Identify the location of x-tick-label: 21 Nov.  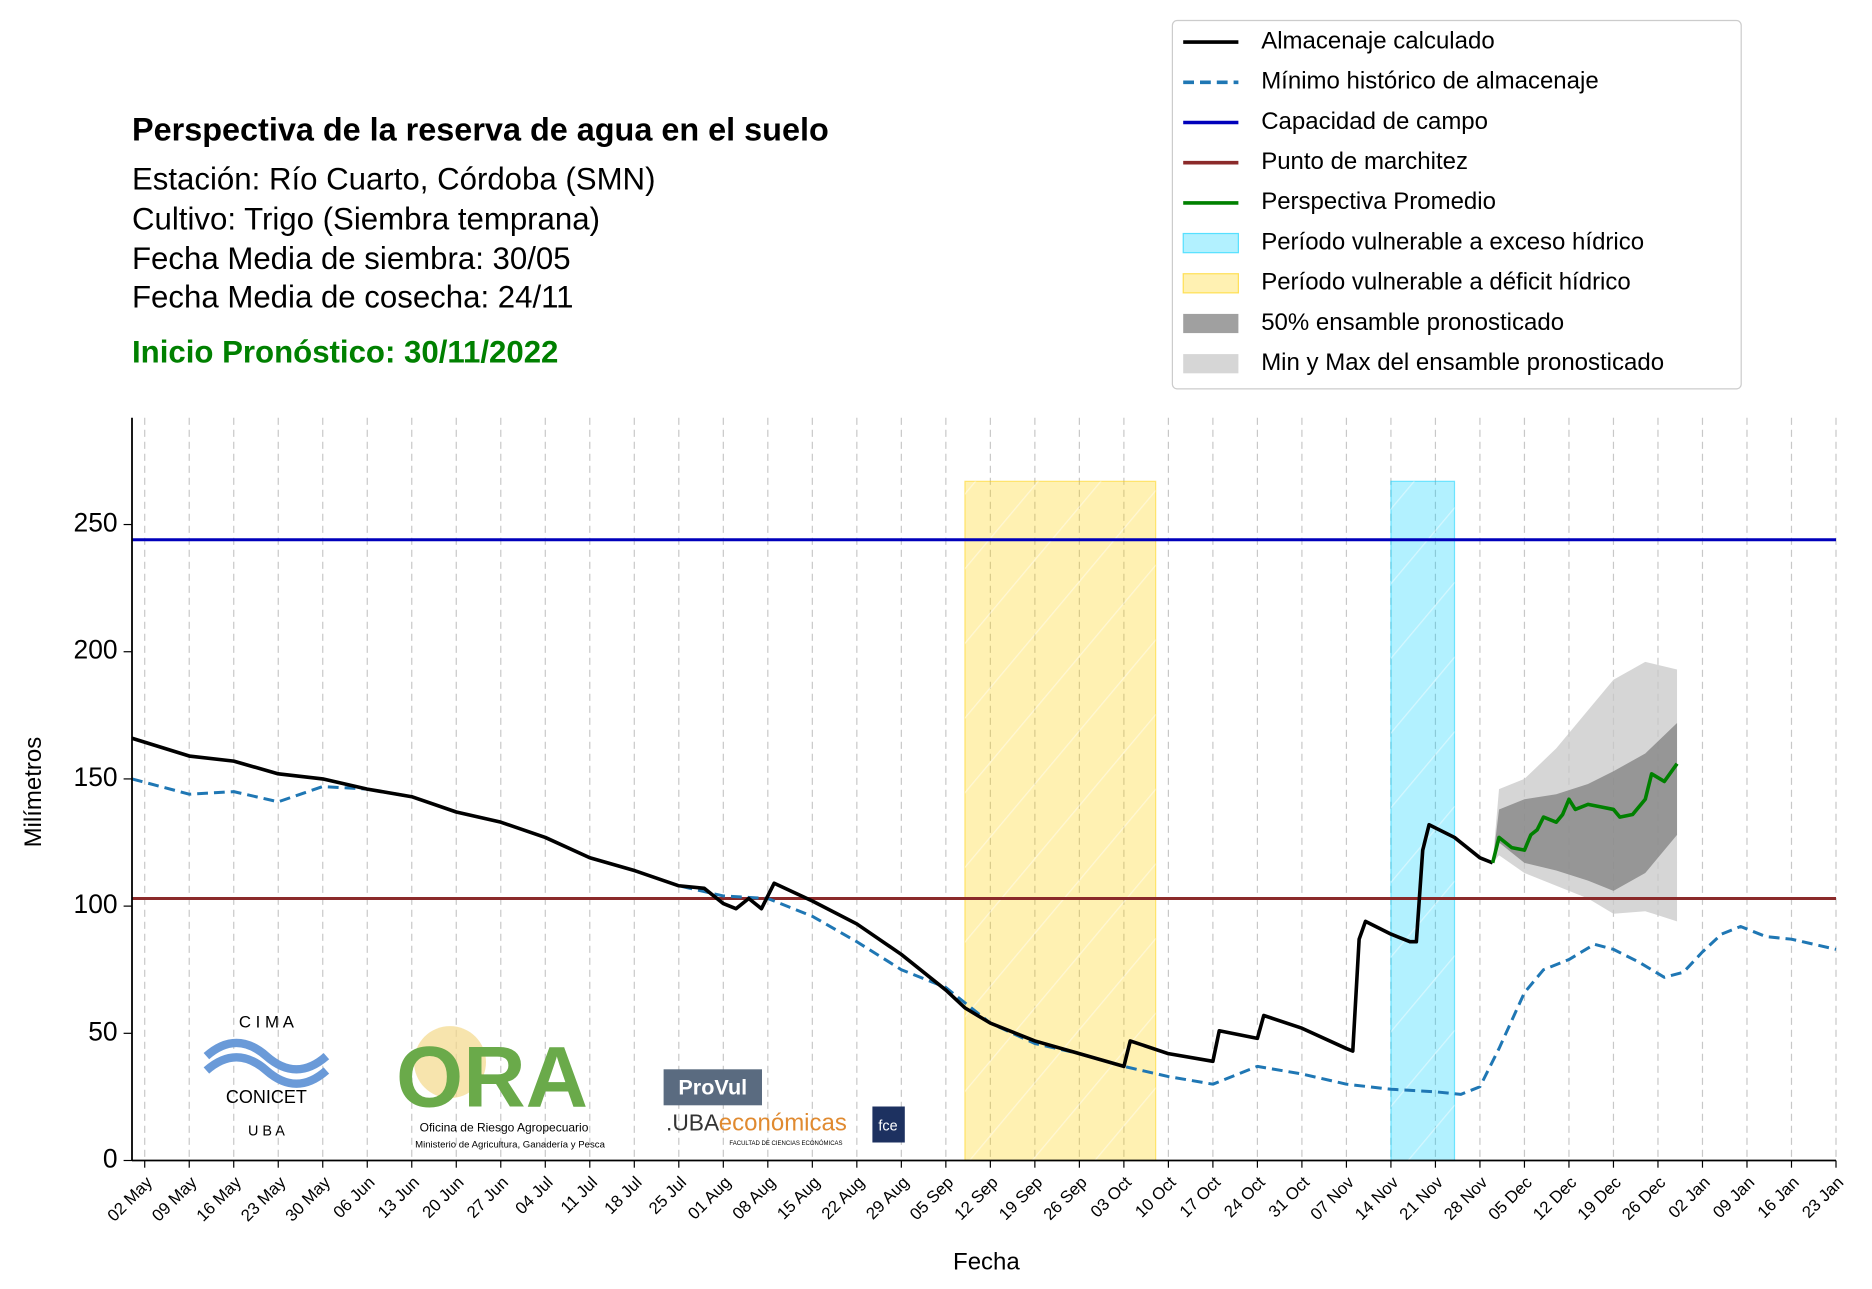
(1421, 1197).